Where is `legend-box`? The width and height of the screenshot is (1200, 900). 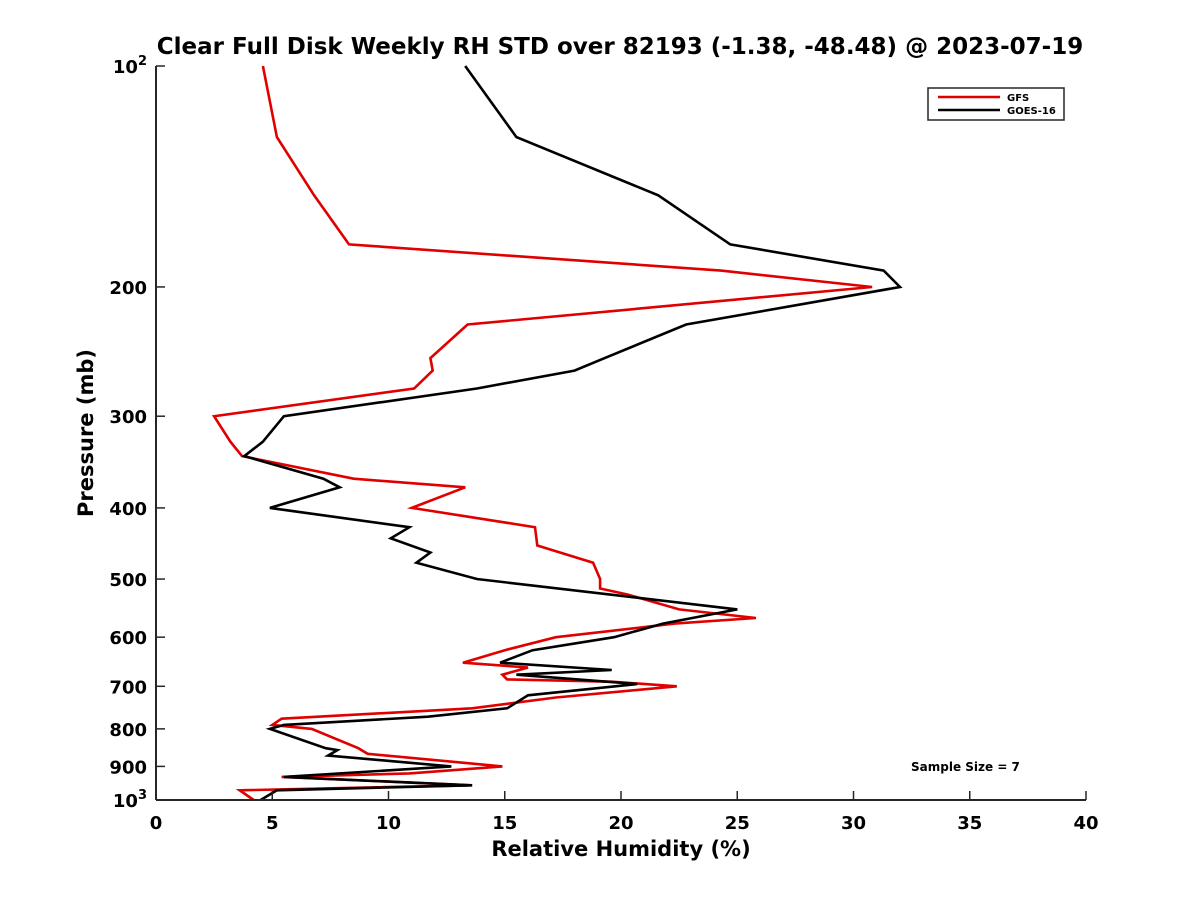
legend-box is located at coordinates (996, 104).